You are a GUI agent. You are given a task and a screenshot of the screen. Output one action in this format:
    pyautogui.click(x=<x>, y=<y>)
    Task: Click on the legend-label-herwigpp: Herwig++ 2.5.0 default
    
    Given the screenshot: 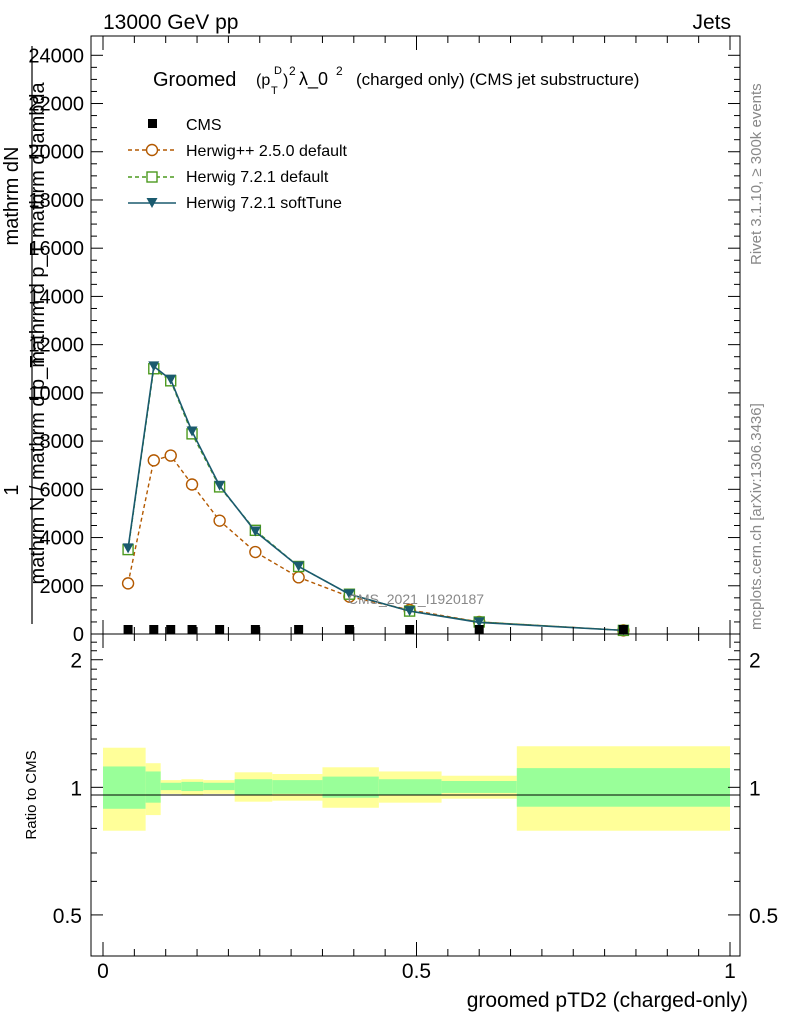 What is the action you would take?
    pyautogui.click(x=267, y=151)
    